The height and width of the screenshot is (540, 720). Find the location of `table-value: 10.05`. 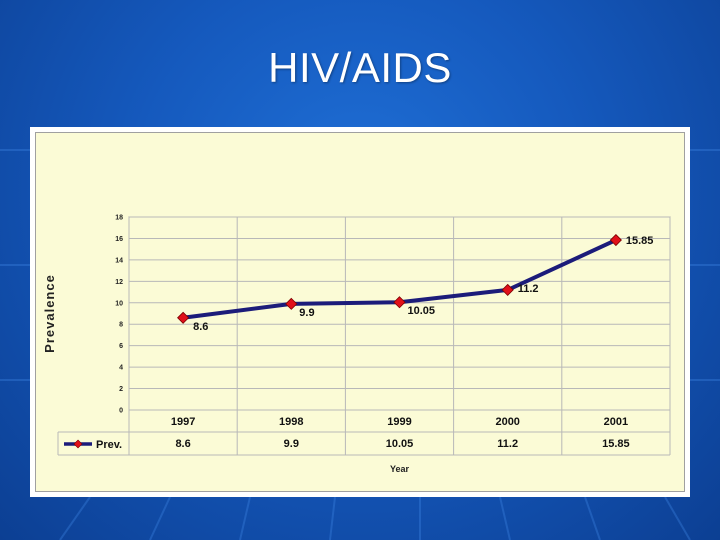

table-value: 10.05 is located at coordinates (400, 444).